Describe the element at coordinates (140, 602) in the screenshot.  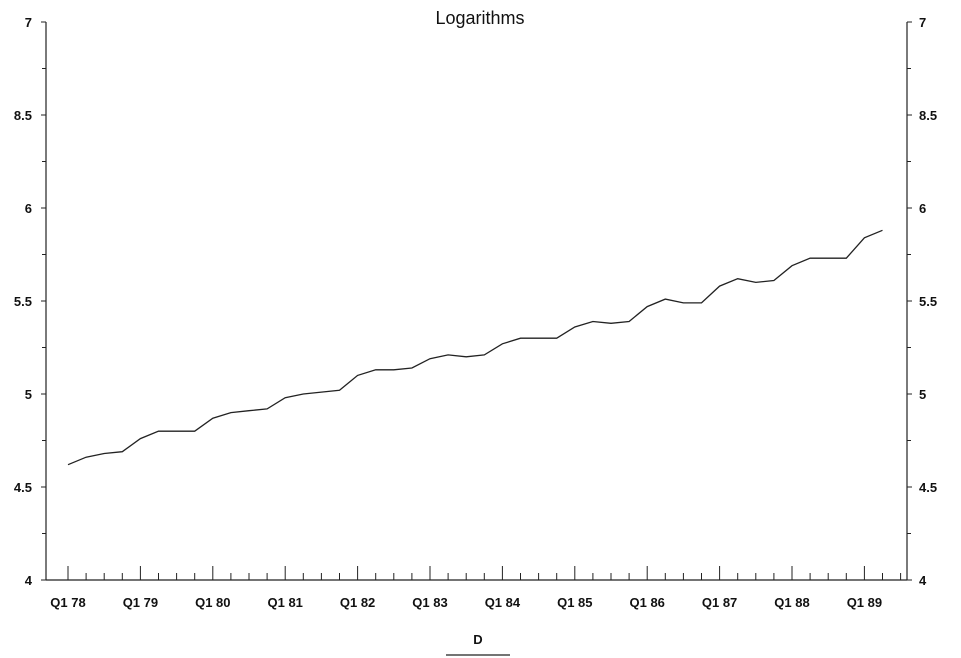
I see `x-tick-label: Q1 79` at that location.